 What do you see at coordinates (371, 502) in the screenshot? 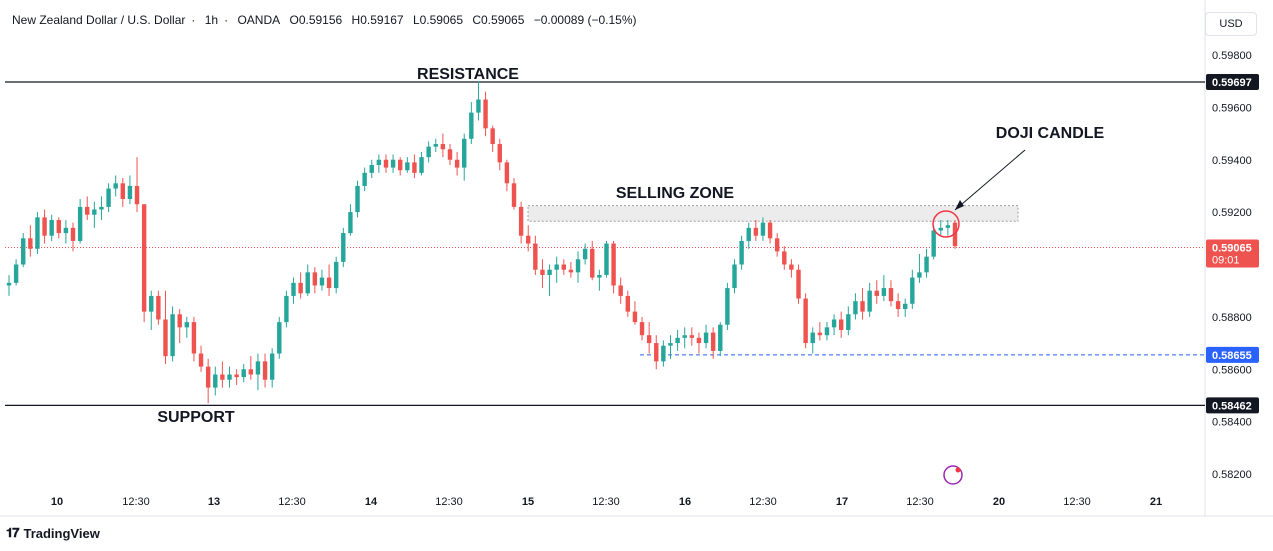
I see `x-tick-label: 14` at bounding box center [371, 502].